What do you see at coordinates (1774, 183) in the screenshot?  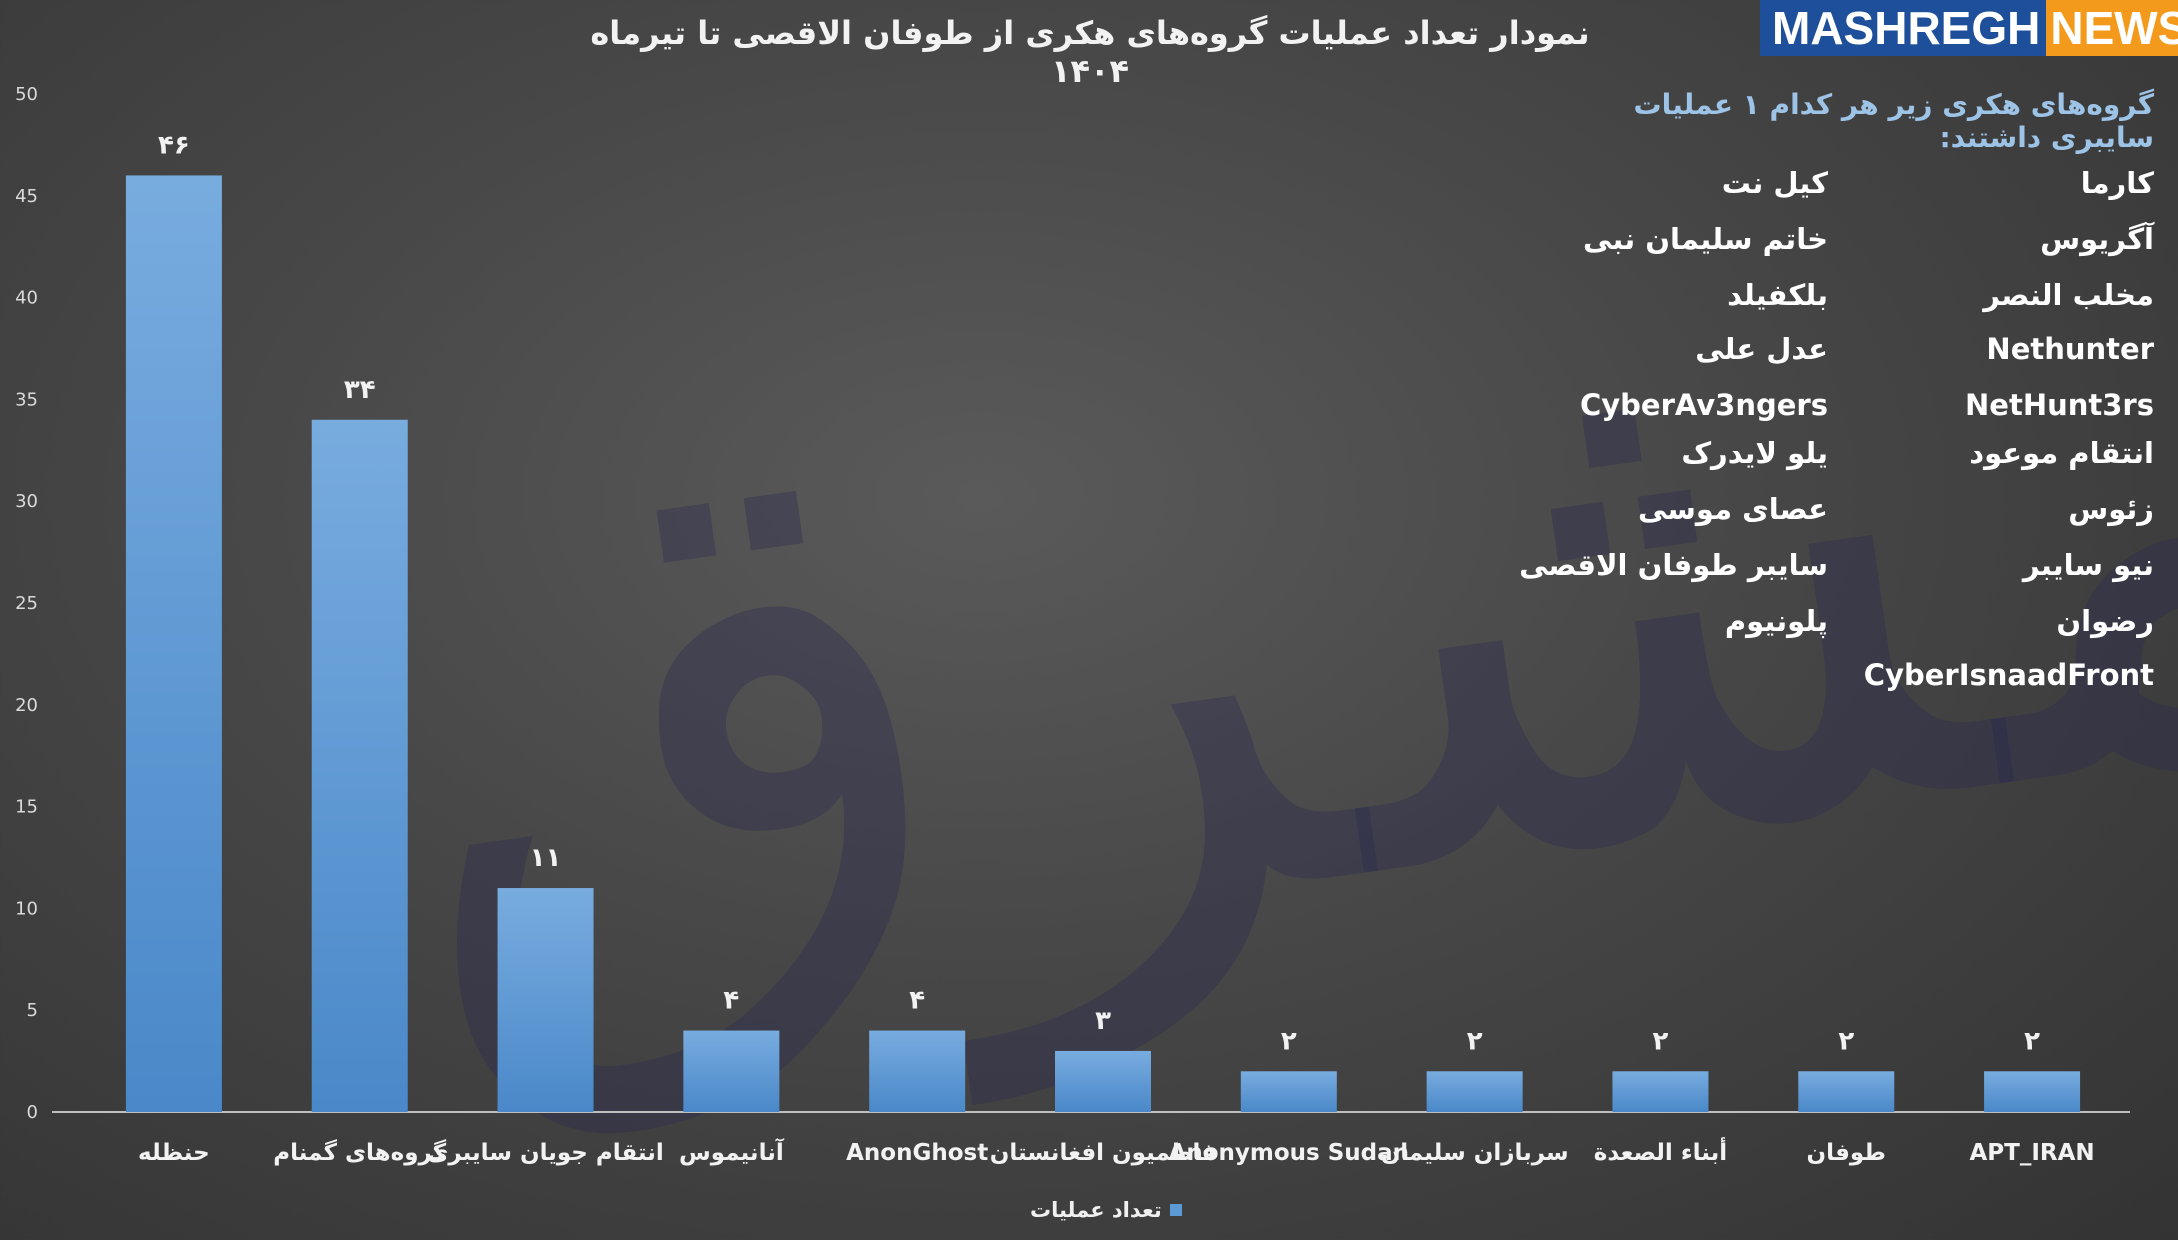 I see `group-item: کیل نت` at bounding box center [1774, 183].